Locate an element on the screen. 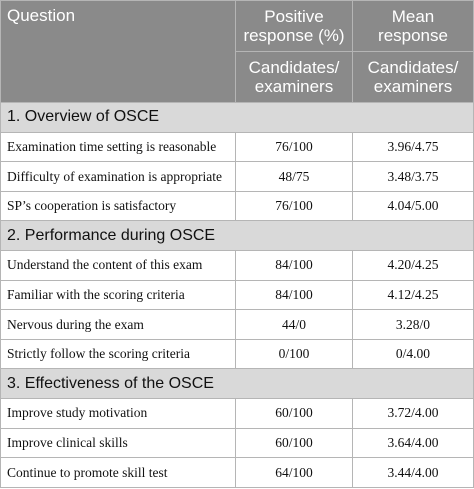  mean-cell: 3.48/3.75 is located at coordinates (413, 176).